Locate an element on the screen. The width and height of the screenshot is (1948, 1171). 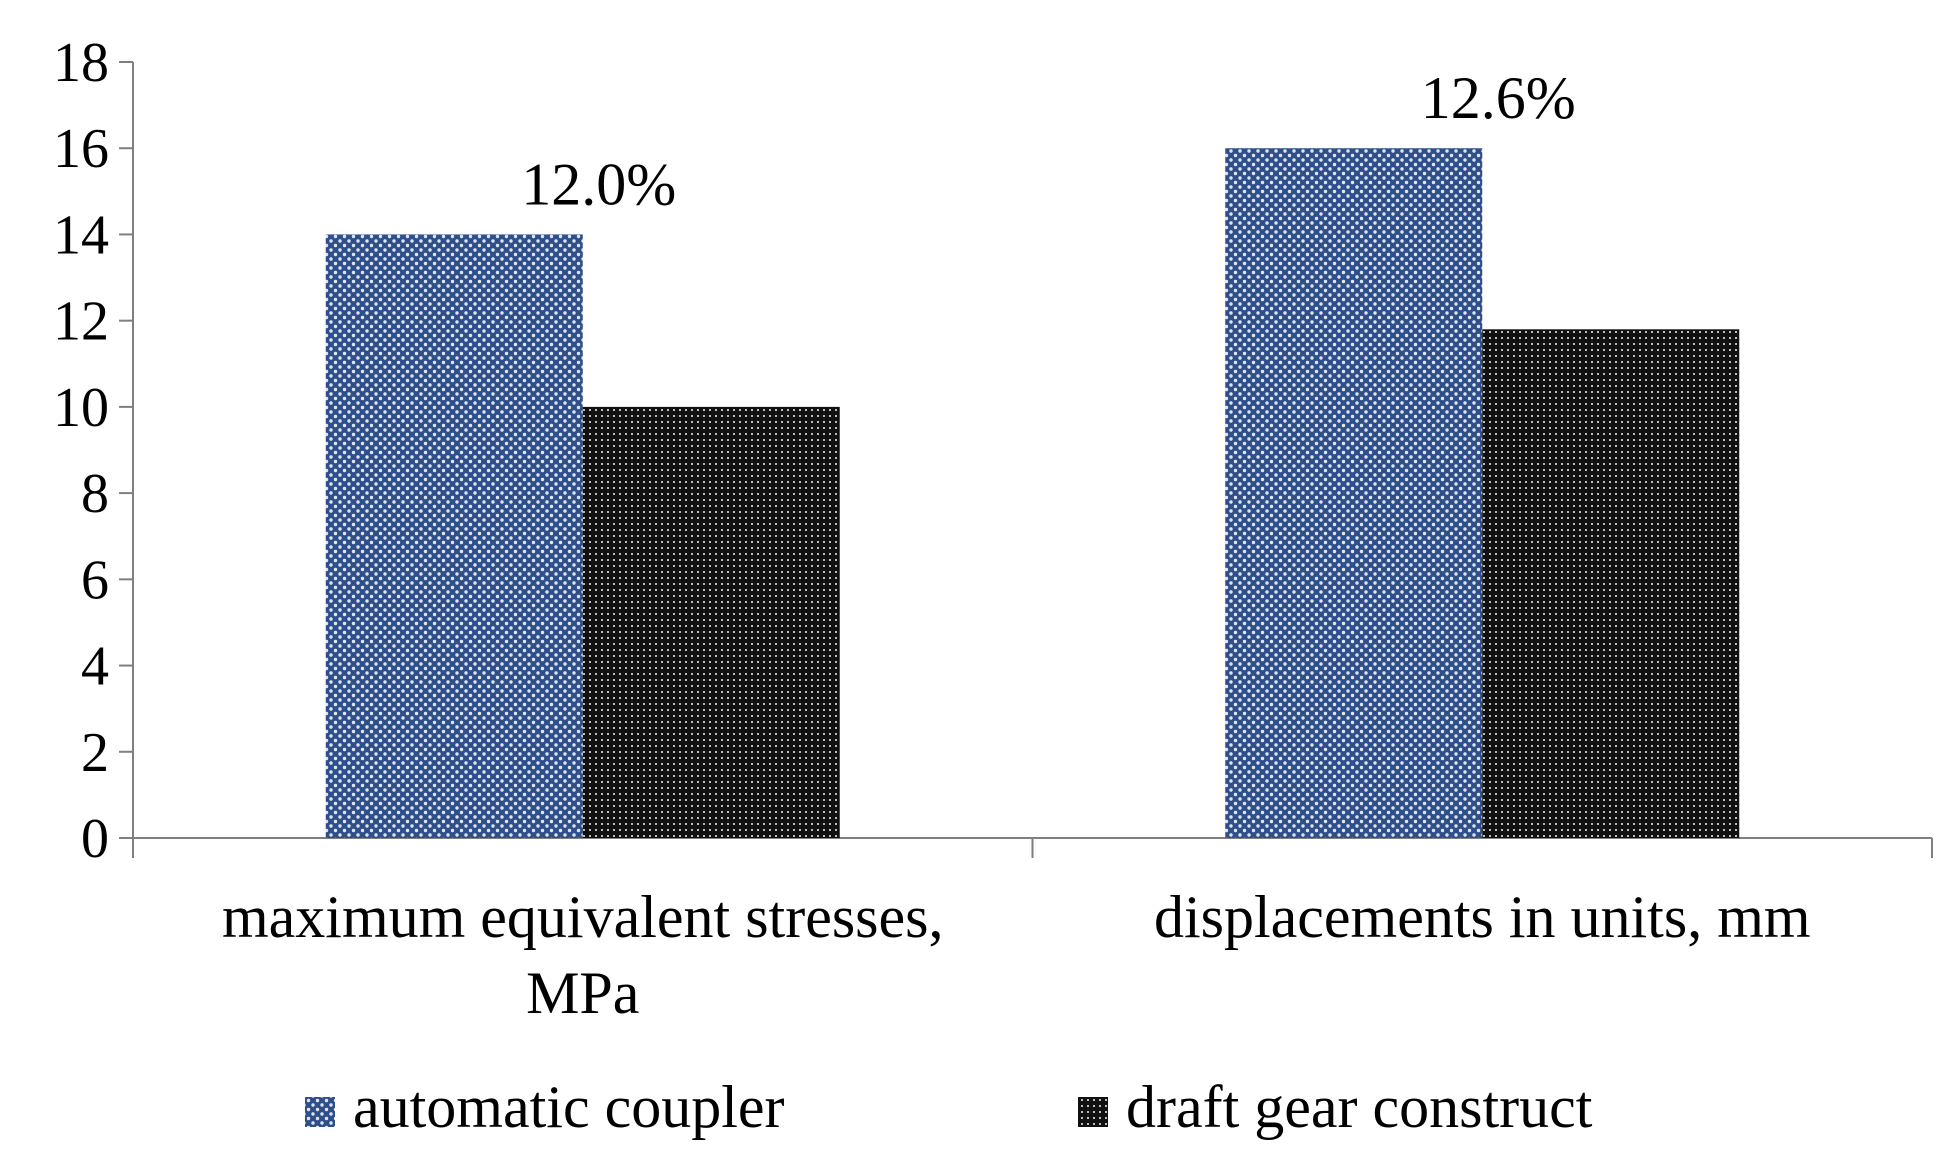
annotation-label: 12.6% is located at coordinates (1498, 98).